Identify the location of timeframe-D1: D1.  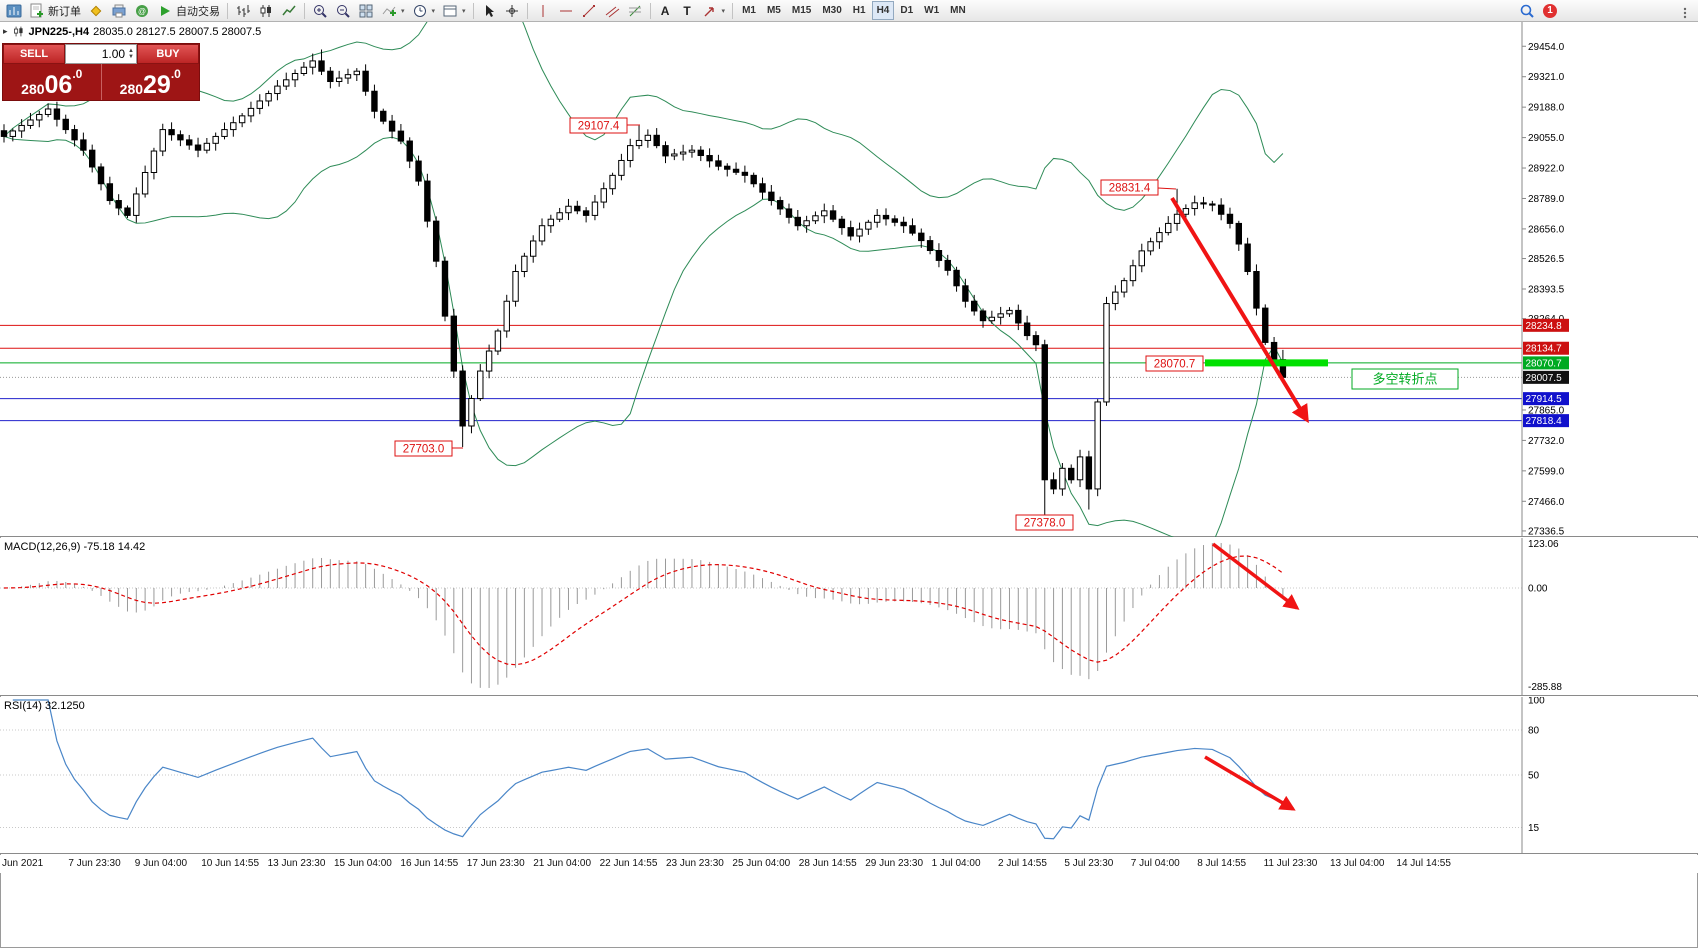
(906, 10).